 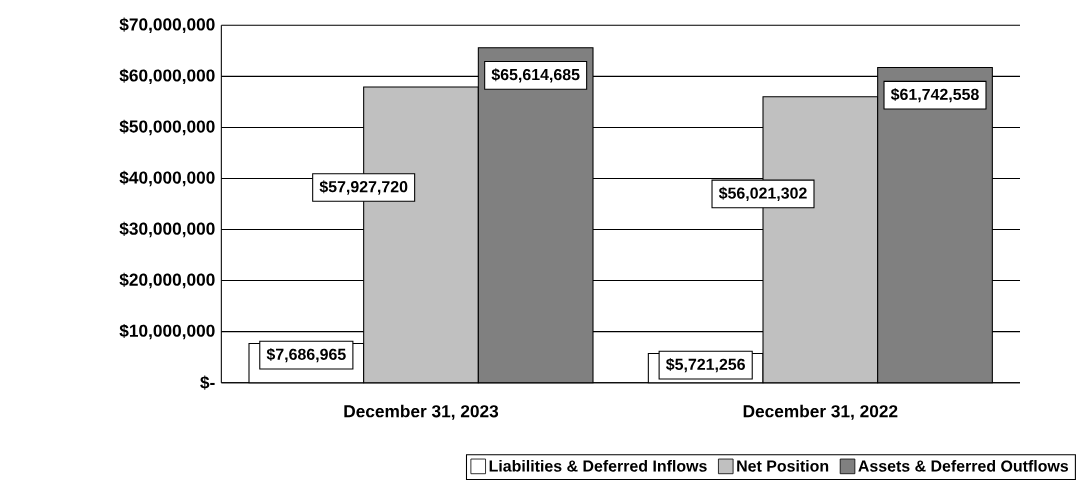 What do you see at coordinates (963, 465) in the screenshot?
I see `legend-label: Assets & Deferred Outflows` at bounding box center [963, 465].